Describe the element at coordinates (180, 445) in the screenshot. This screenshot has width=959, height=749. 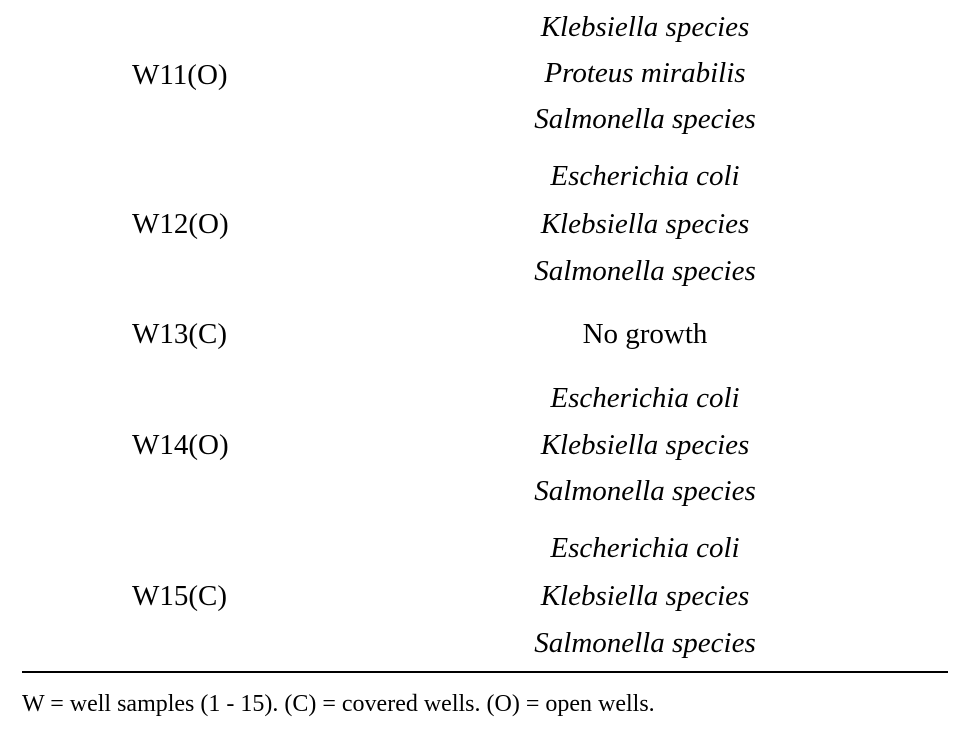
I see `sample-id-cell: W14(O)` at that location.